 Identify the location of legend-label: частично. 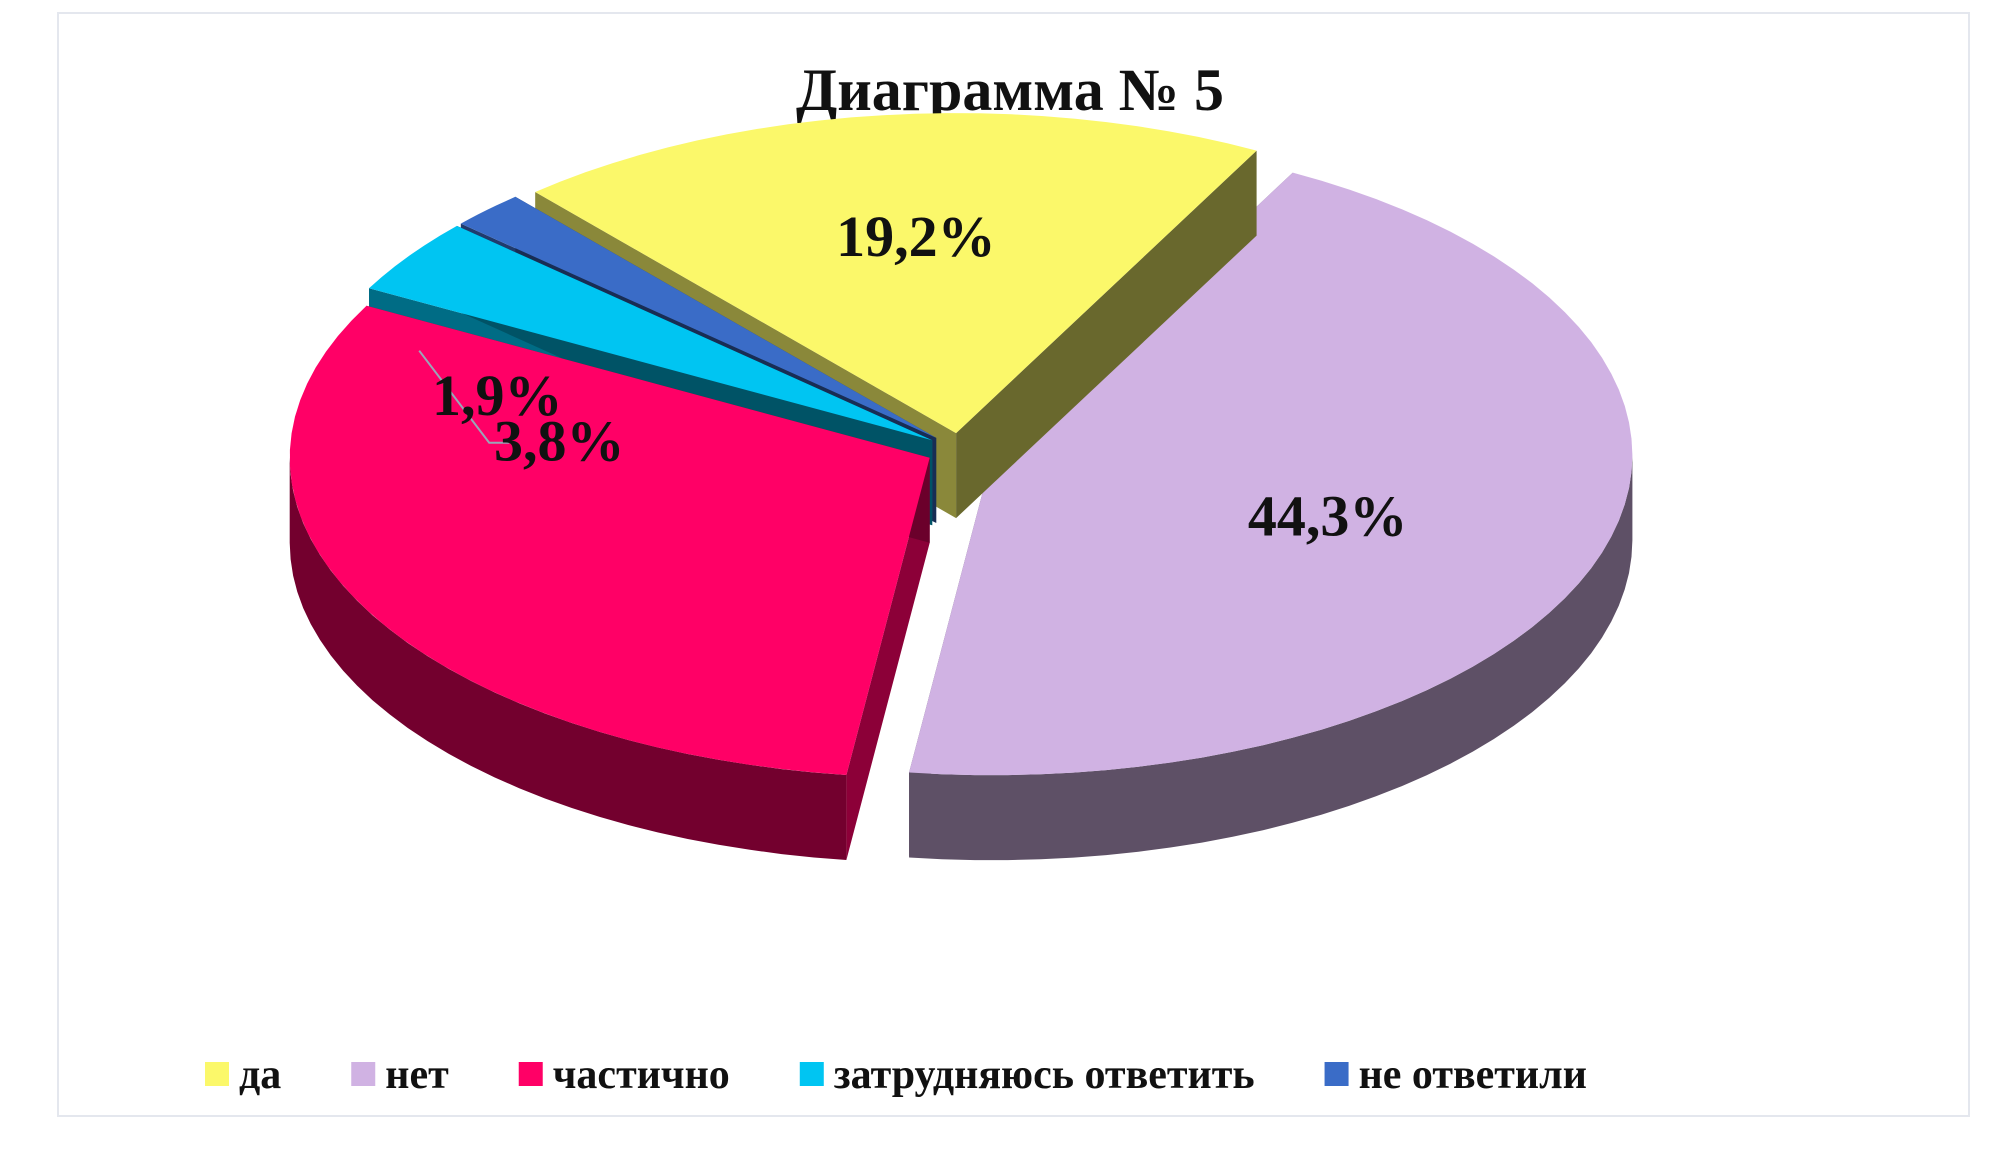
(641, 1075).